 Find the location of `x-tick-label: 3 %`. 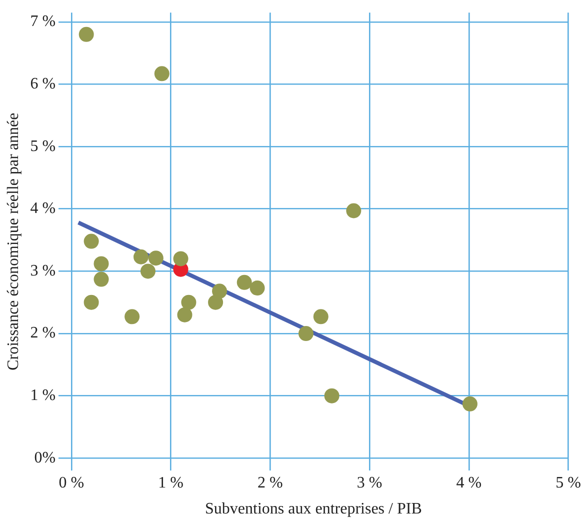

x-tick-label: 3 % is located at coordinates (369, 483).